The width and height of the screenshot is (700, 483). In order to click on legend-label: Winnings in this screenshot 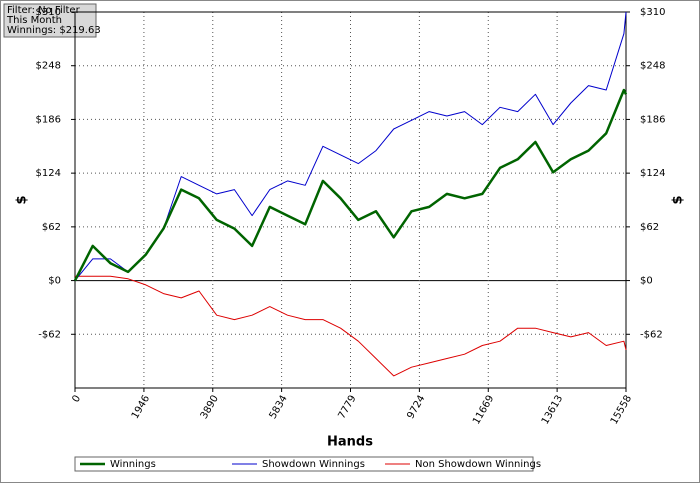, I will do `click(133, 464)`.